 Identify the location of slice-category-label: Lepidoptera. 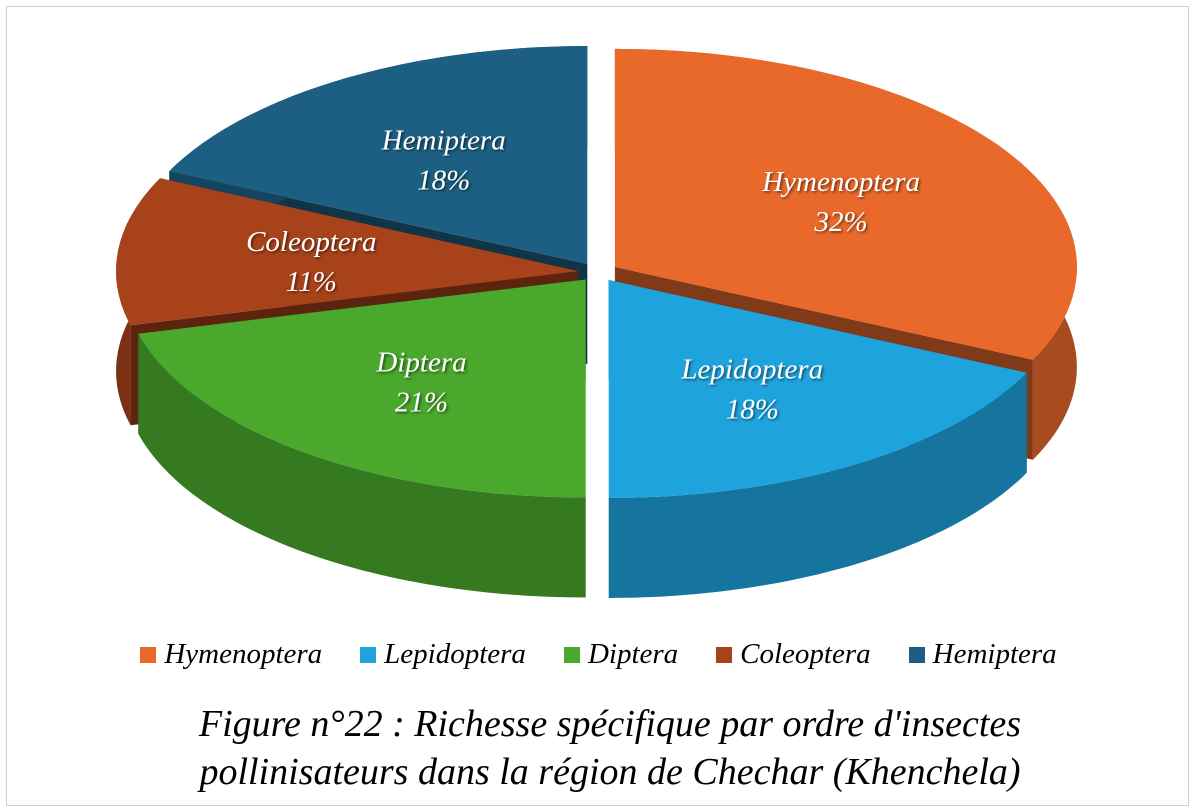
(751, 370).